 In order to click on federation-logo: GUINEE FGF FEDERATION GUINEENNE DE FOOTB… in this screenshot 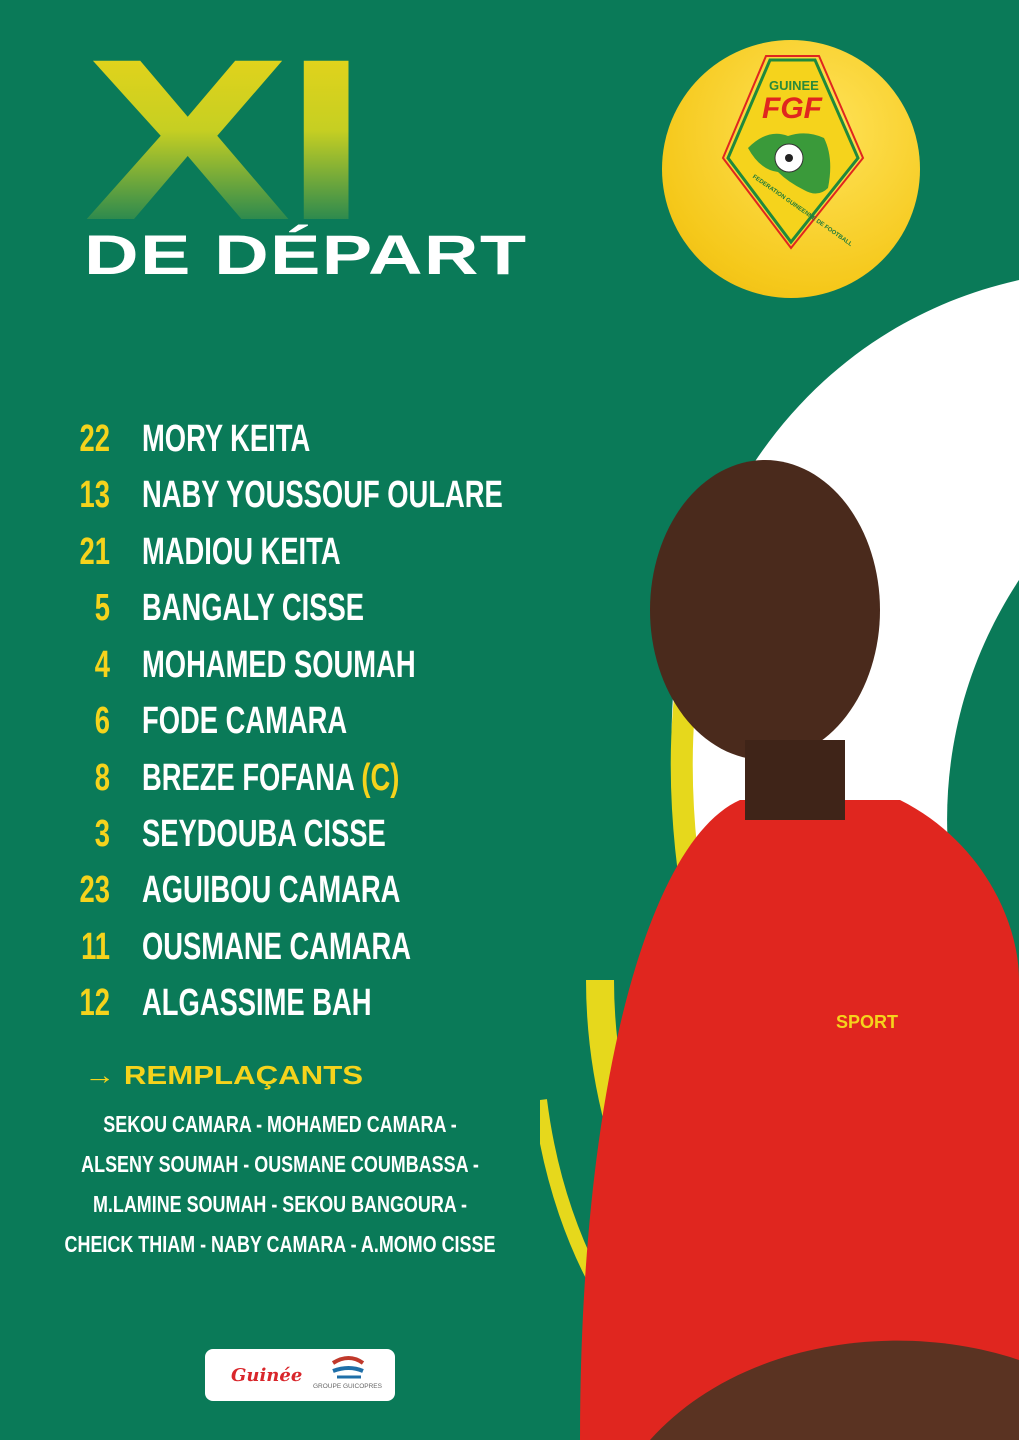, I will do `click(791, 169)`.